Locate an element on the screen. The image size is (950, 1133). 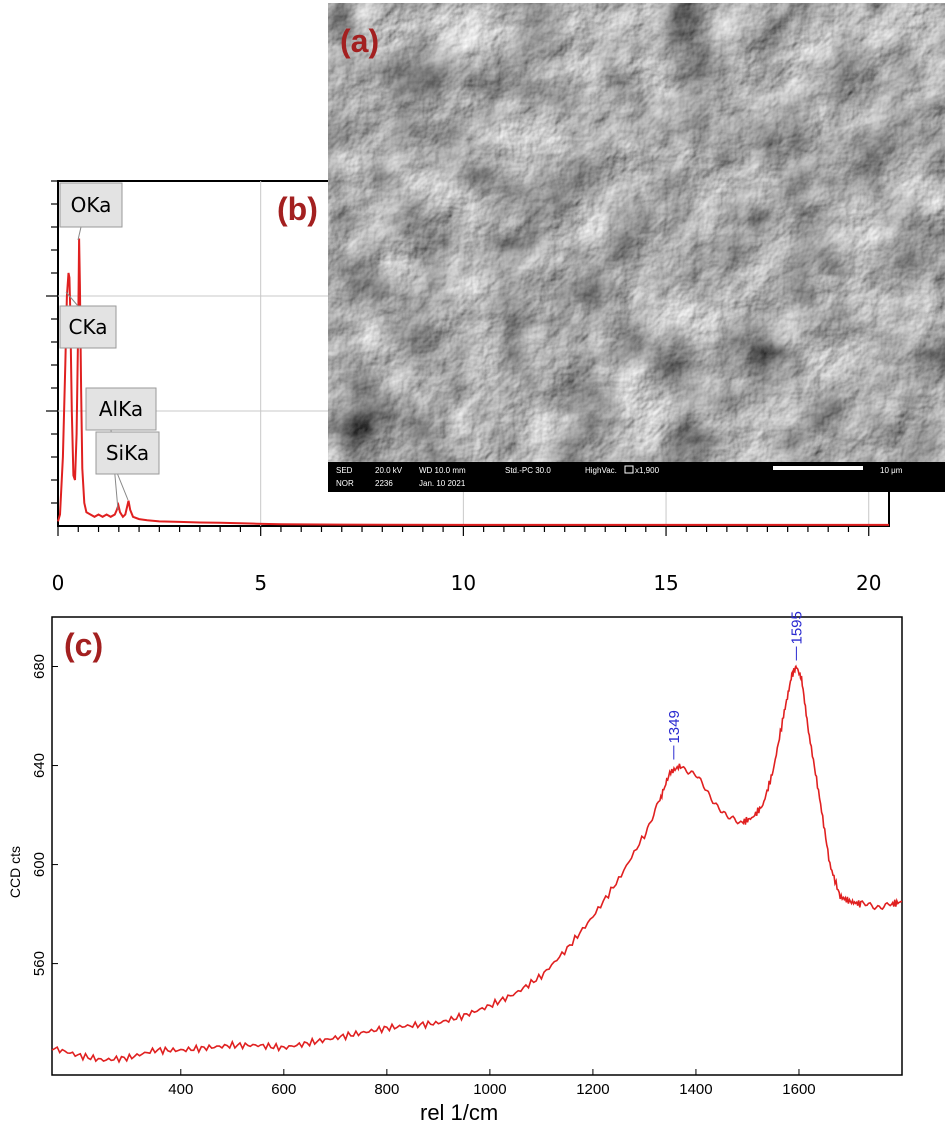
eds-peak-label: CKa is located at coordinates (88, 327).